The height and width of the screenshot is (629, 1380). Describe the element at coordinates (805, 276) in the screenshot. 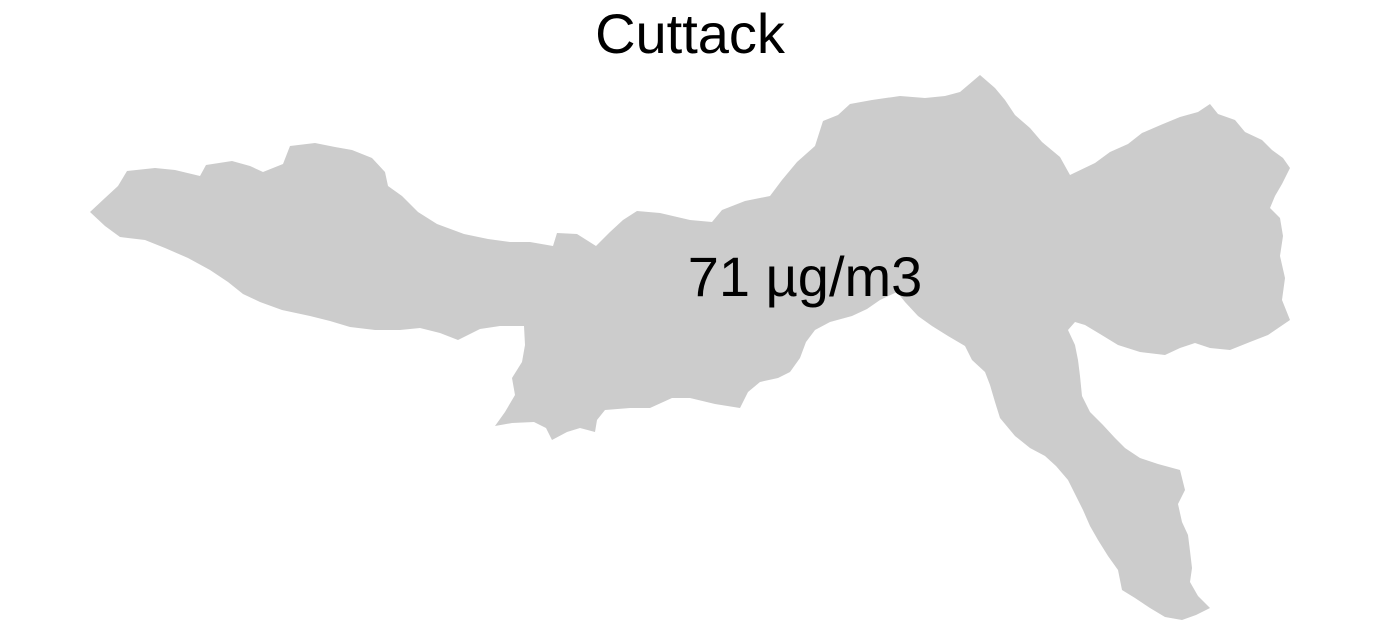

I see `district-value-label: 71 µg/m3` at that location.